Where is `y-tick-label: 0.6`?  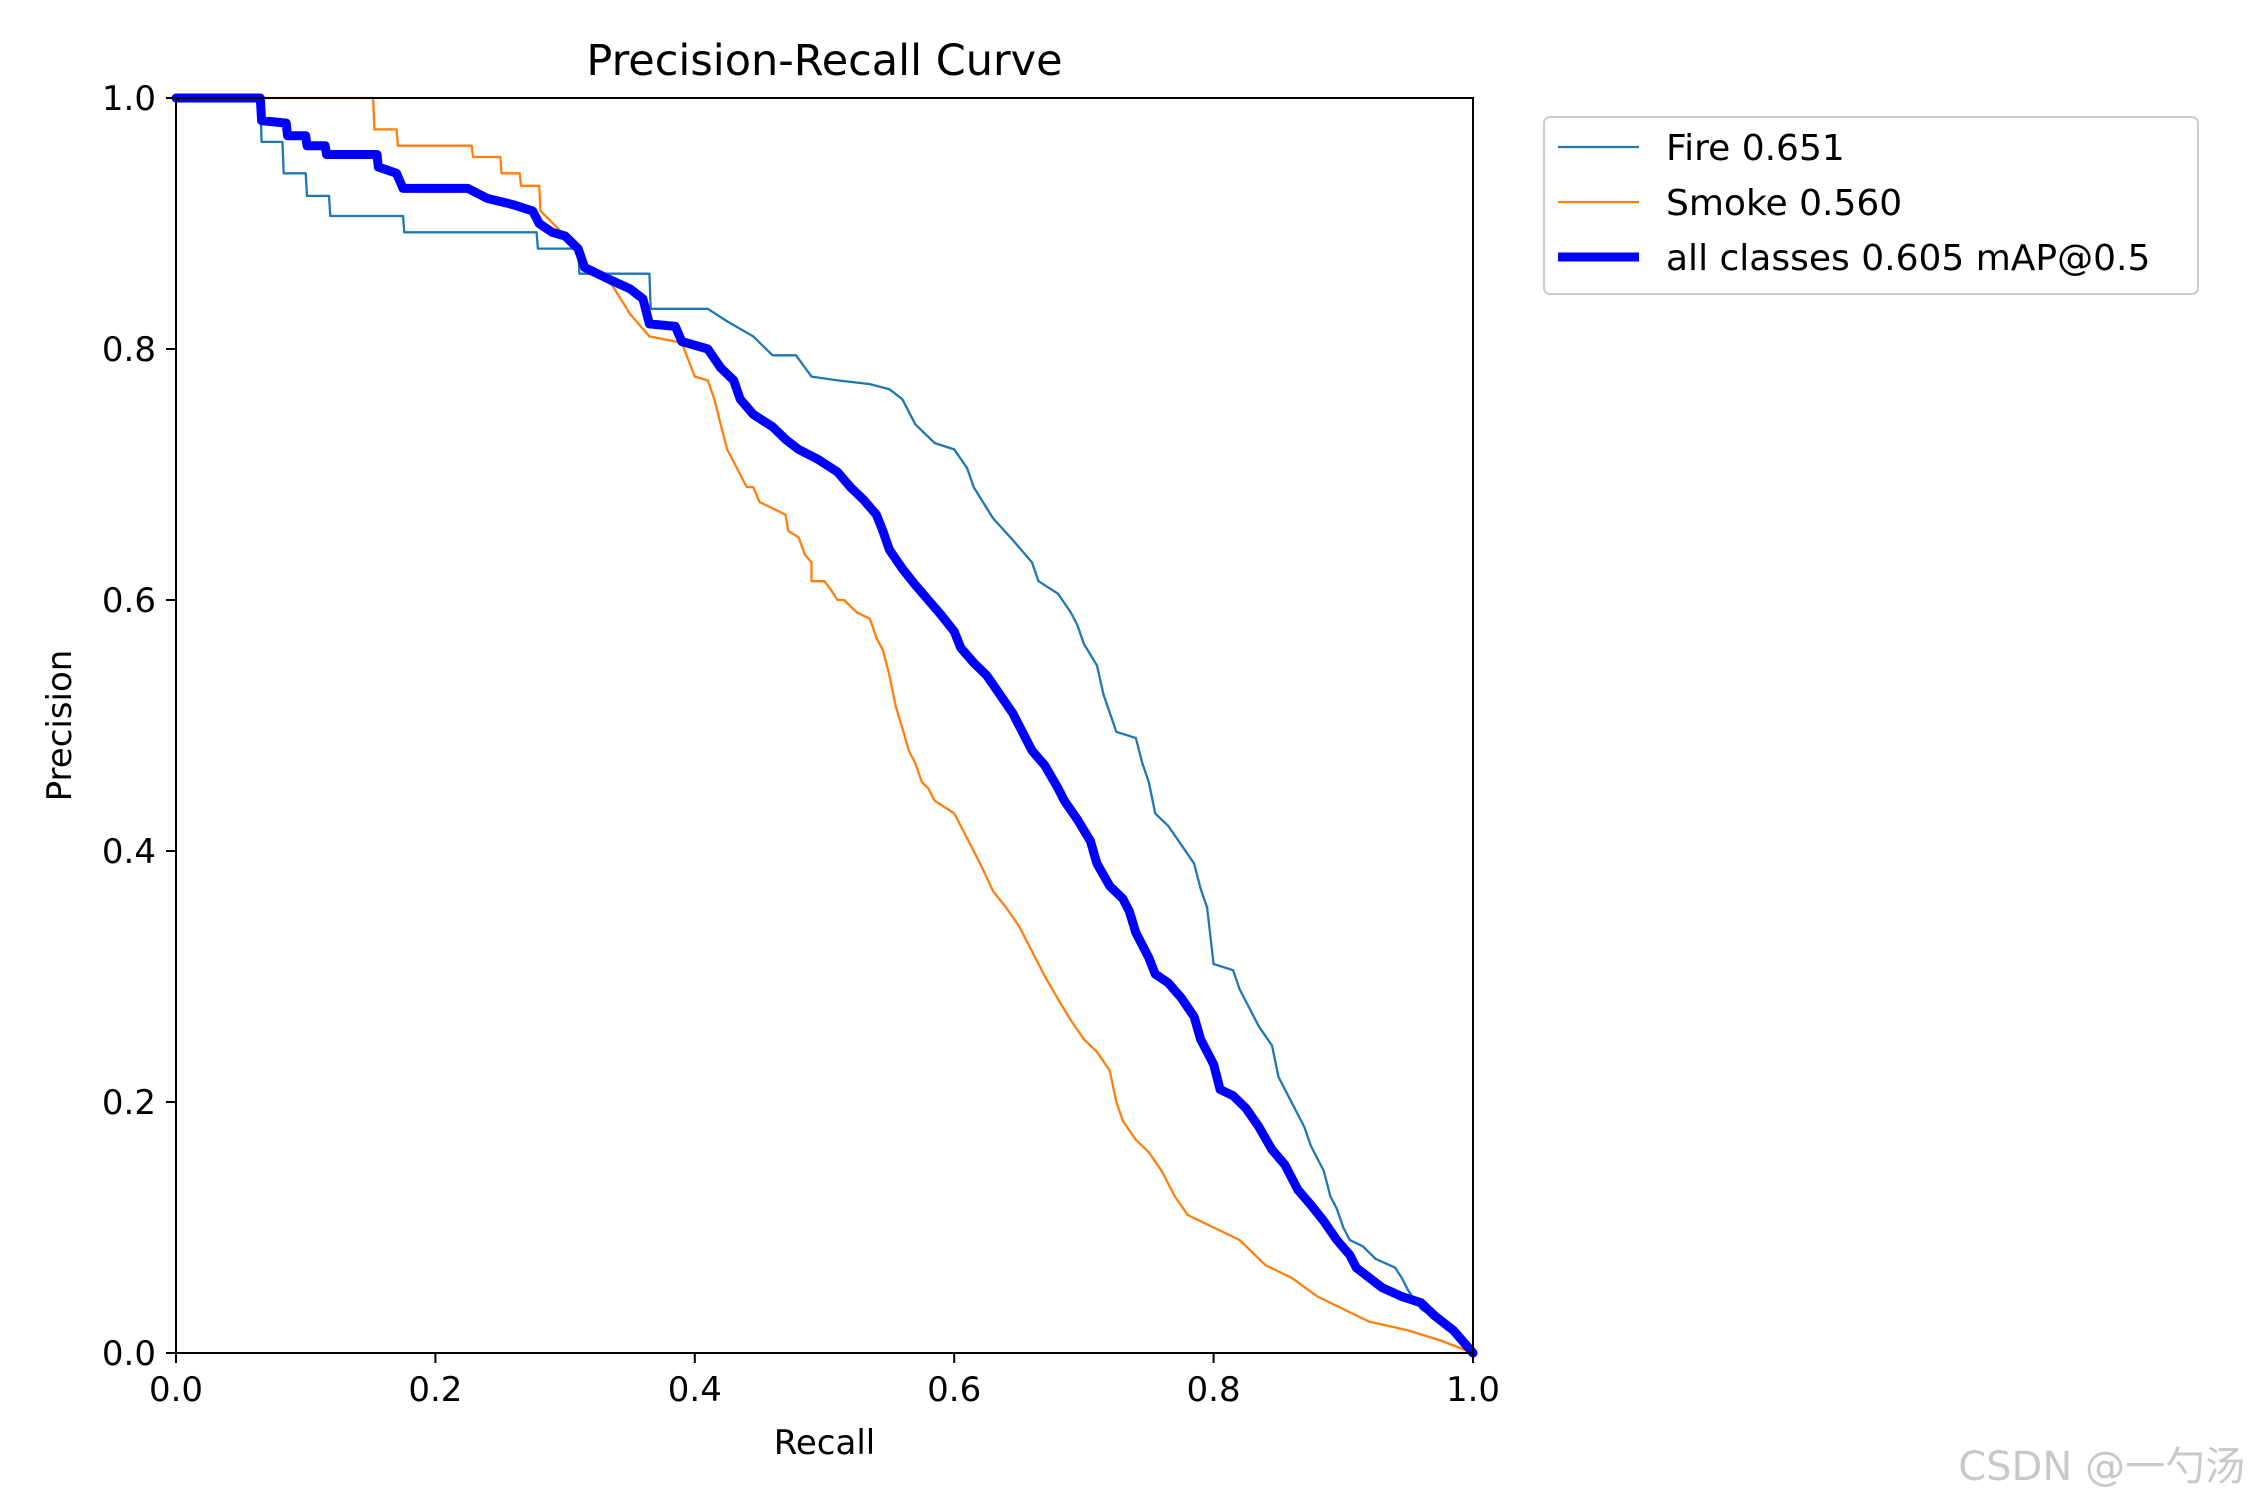
y-tick-label: 0.6 is located at coordinates (129, 601).